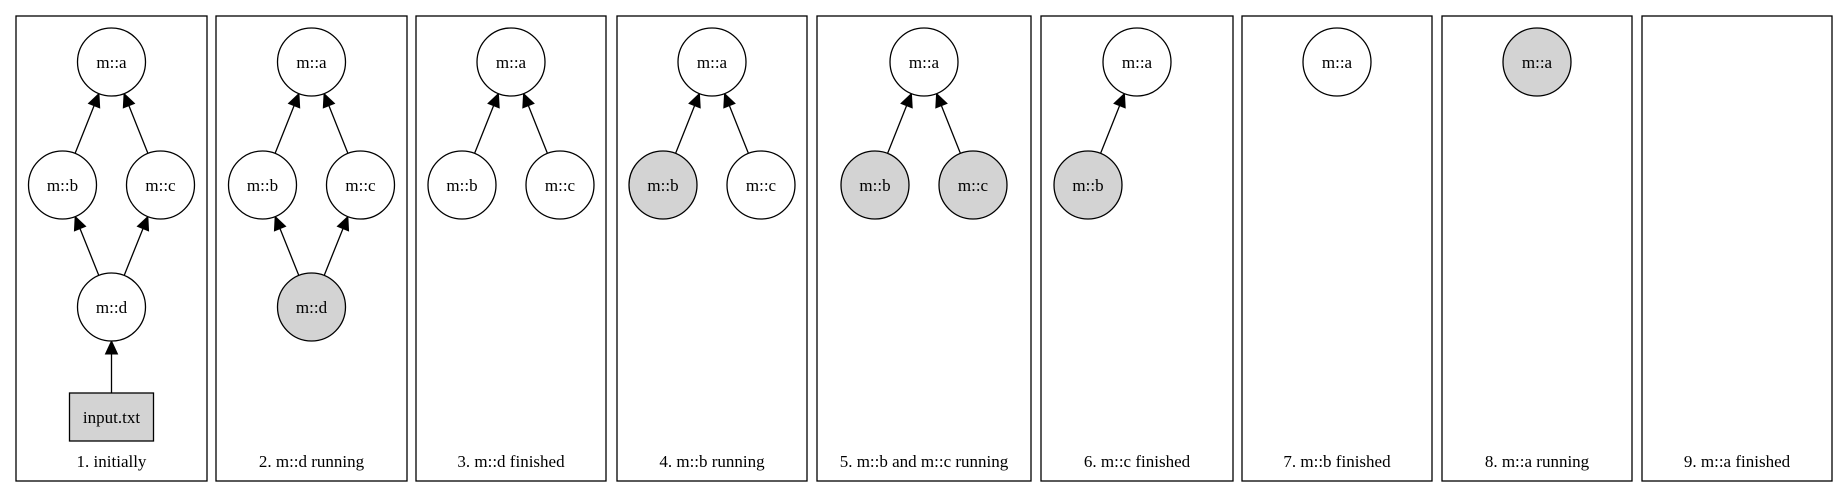  What do you see at coordinates (112, 461) in the screenshot?
I see `panel-caption: 1. initially` at bounding box center [112, 461].